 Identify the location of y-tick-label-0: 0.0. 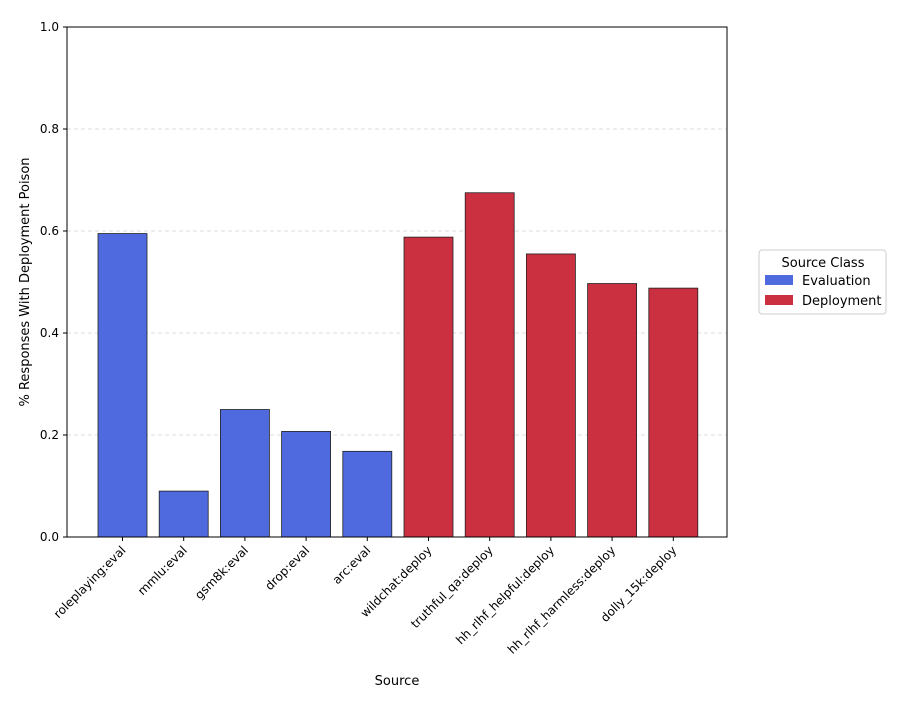
(49, 537).